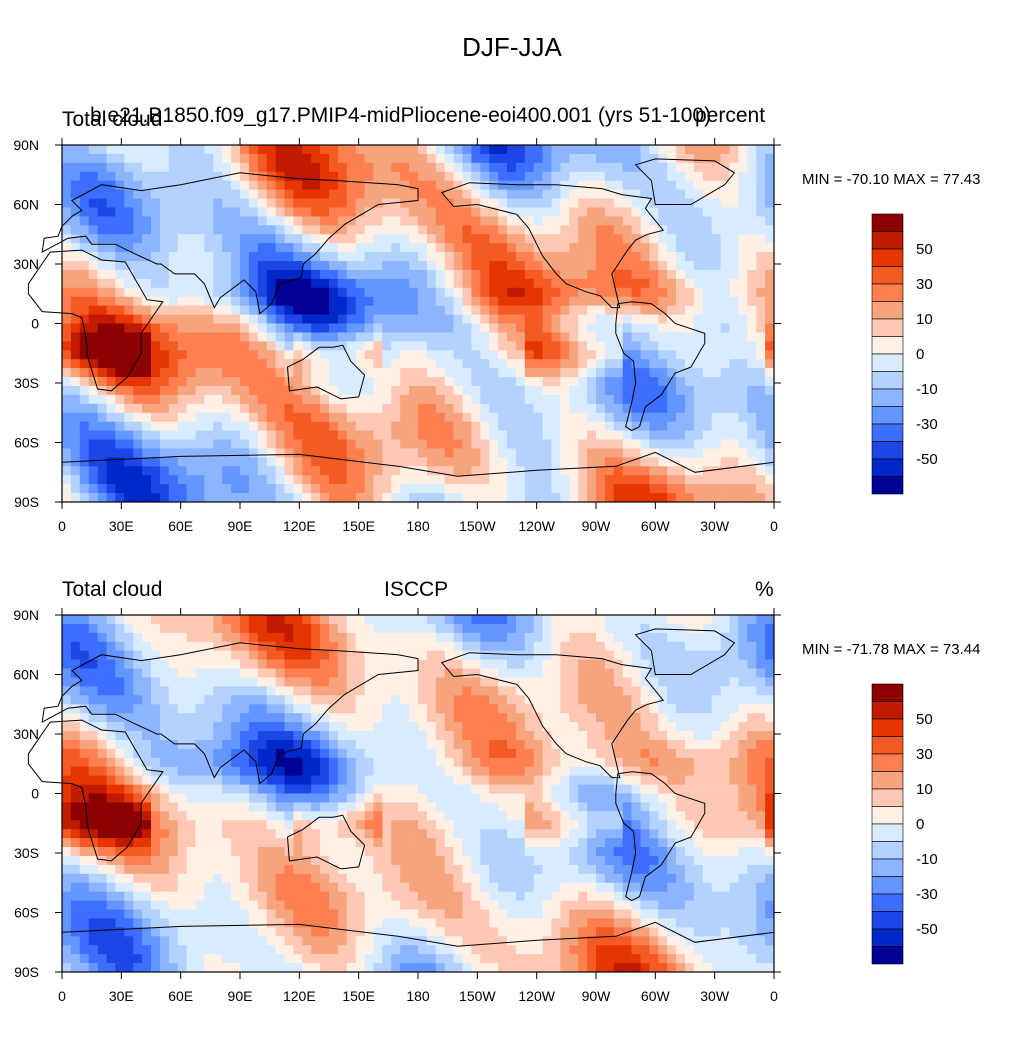  Describe the element at coordinates (715, 526) in the screenshot. I see `lon-label: 30W` at that location.